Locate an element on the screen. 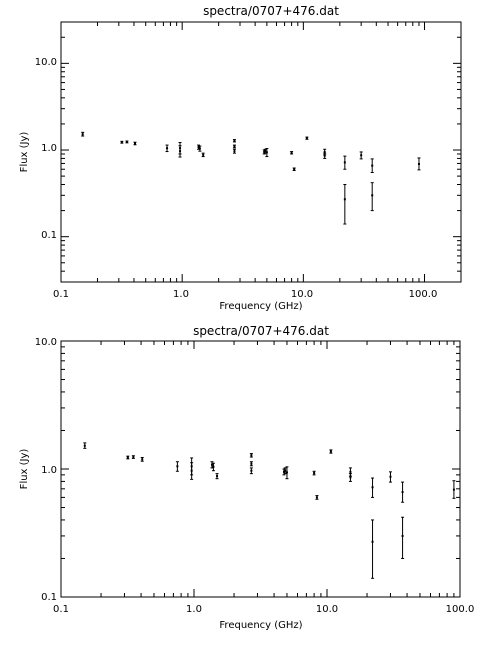 This screenshot has width=480, height=645. x-tick-label: 1.0 is located at coordinates (181, 294).